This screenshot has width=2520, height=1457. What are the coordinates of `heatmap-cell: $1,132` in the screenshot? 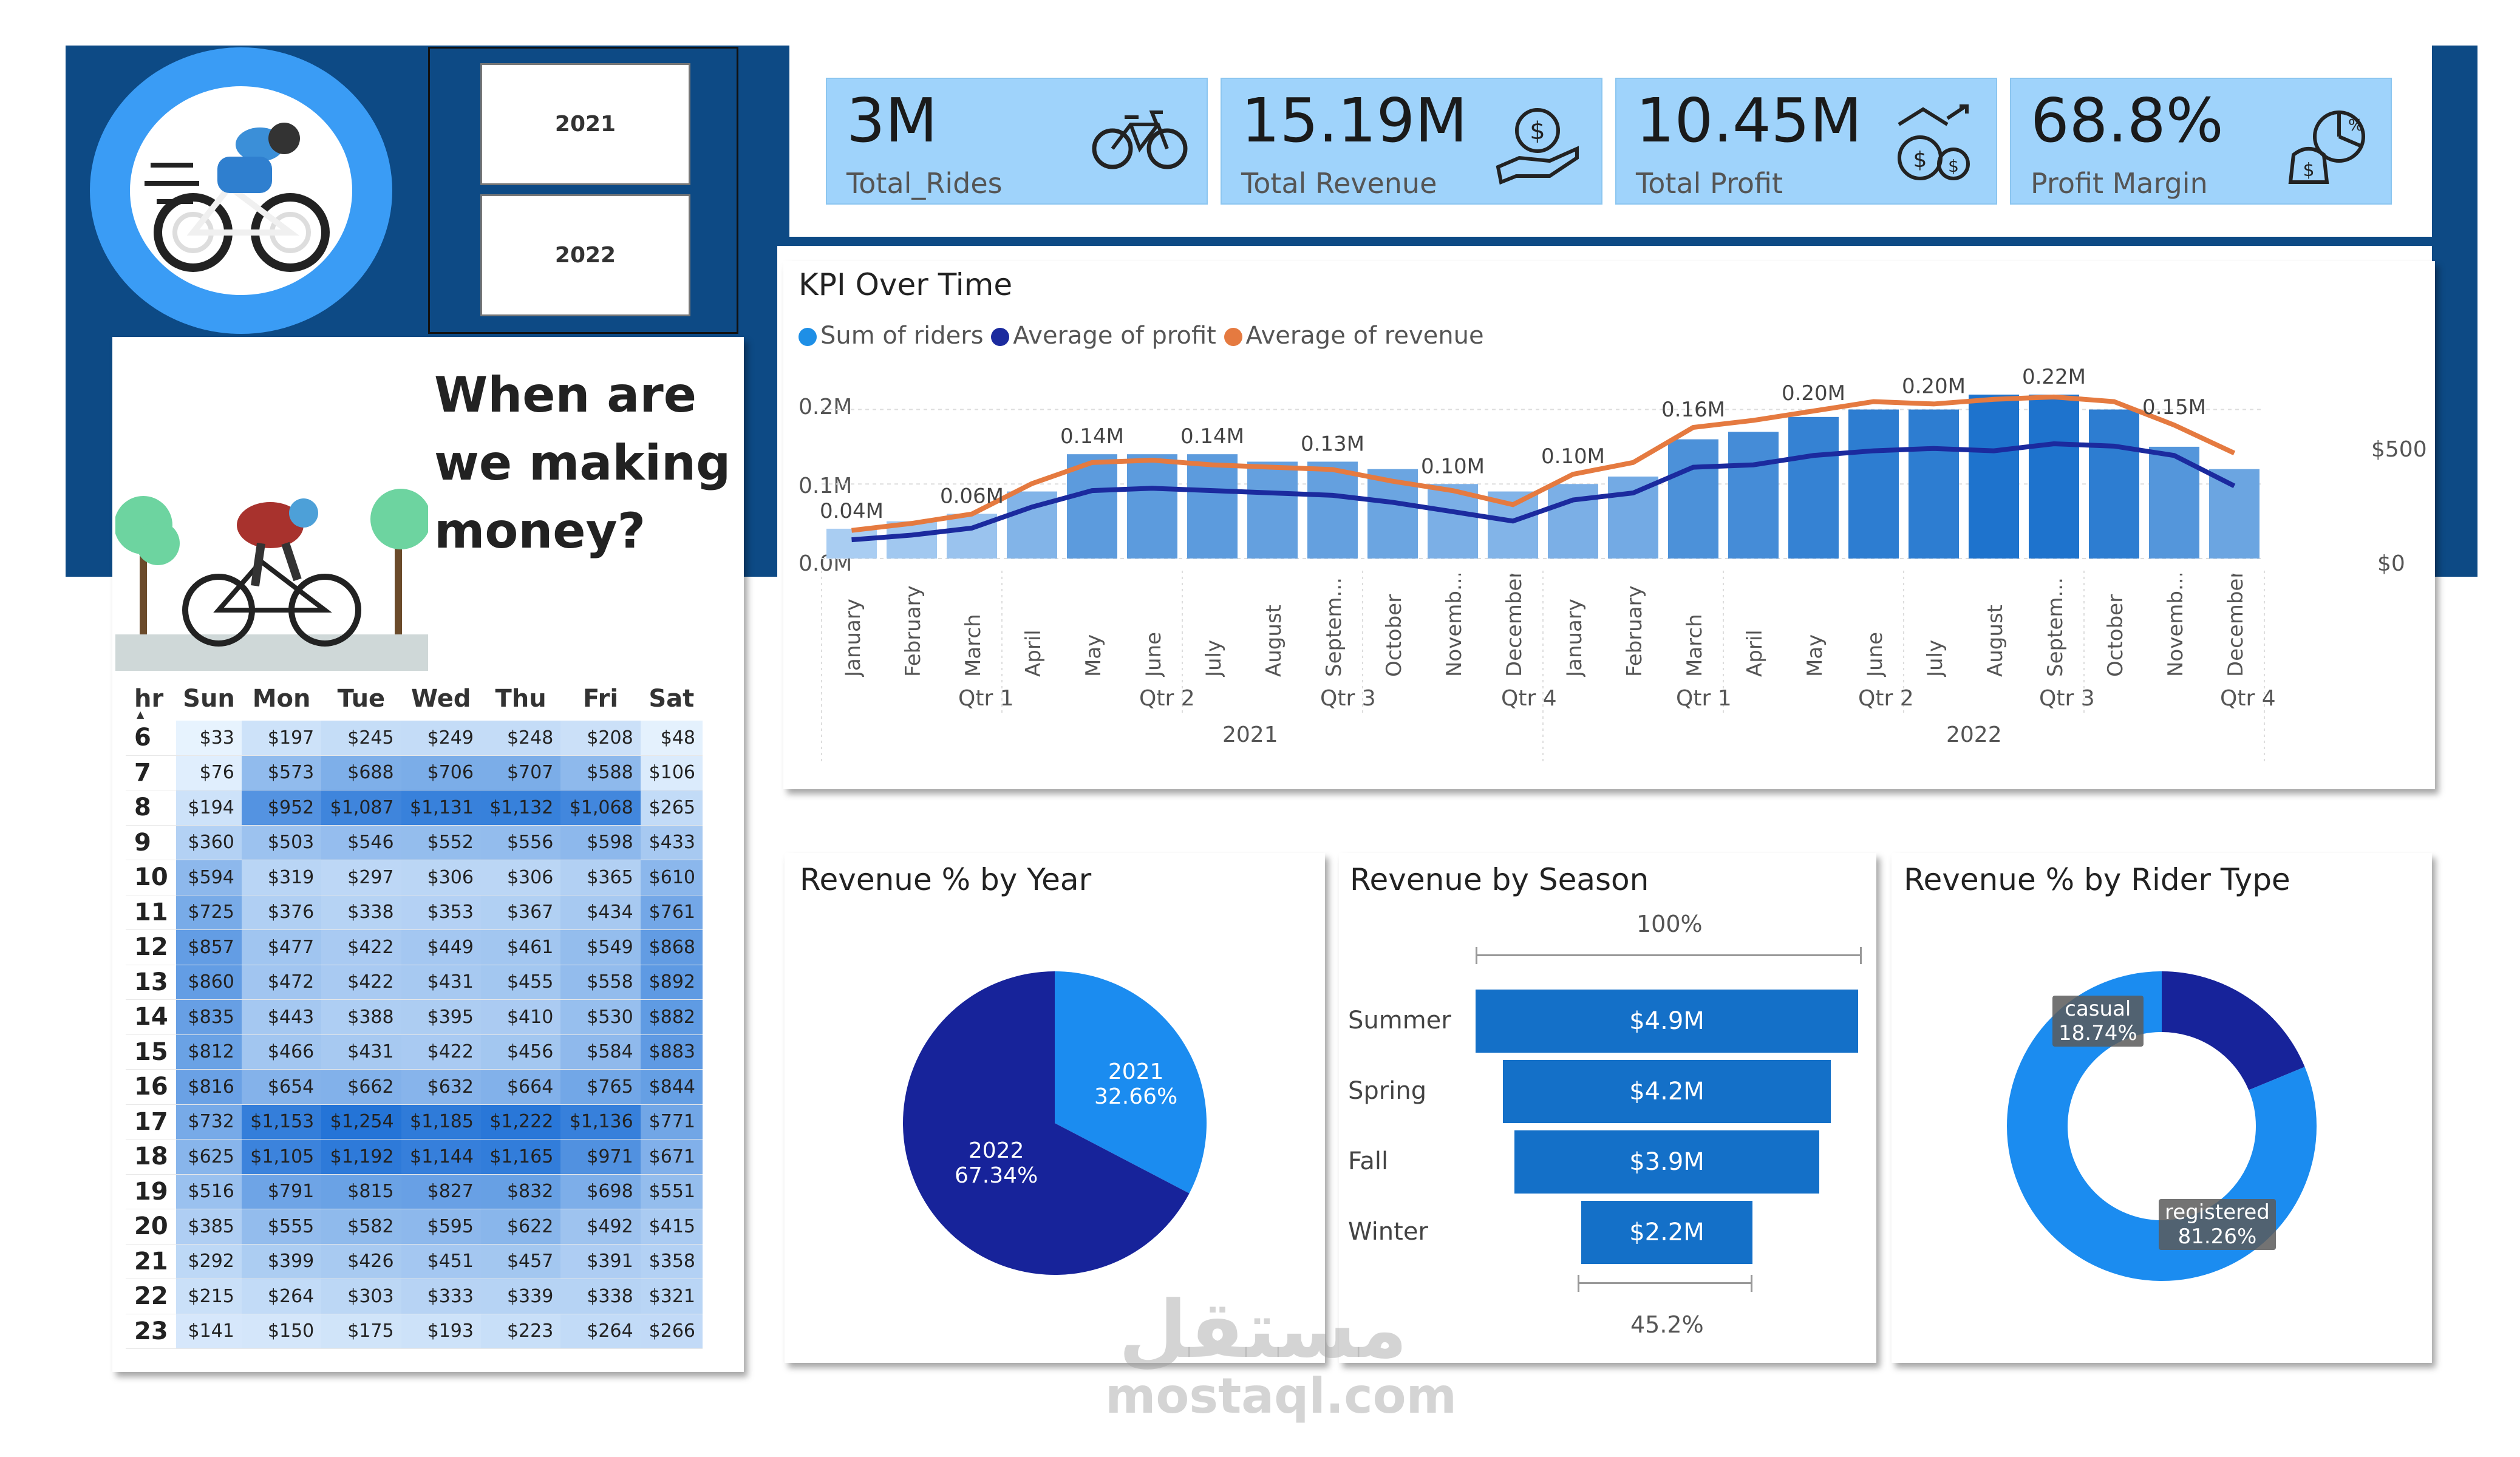 It's located at (520, 808).